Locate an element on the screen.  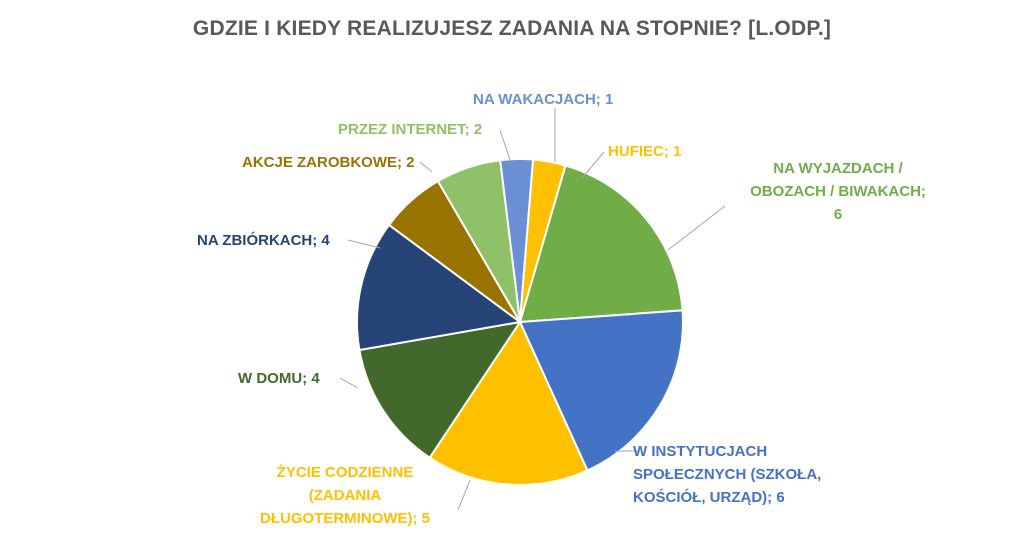
slice-label: NA WYJAZDACH / OBOZACH / BIWAKACH; 6 is located at coordinates (838, 191).